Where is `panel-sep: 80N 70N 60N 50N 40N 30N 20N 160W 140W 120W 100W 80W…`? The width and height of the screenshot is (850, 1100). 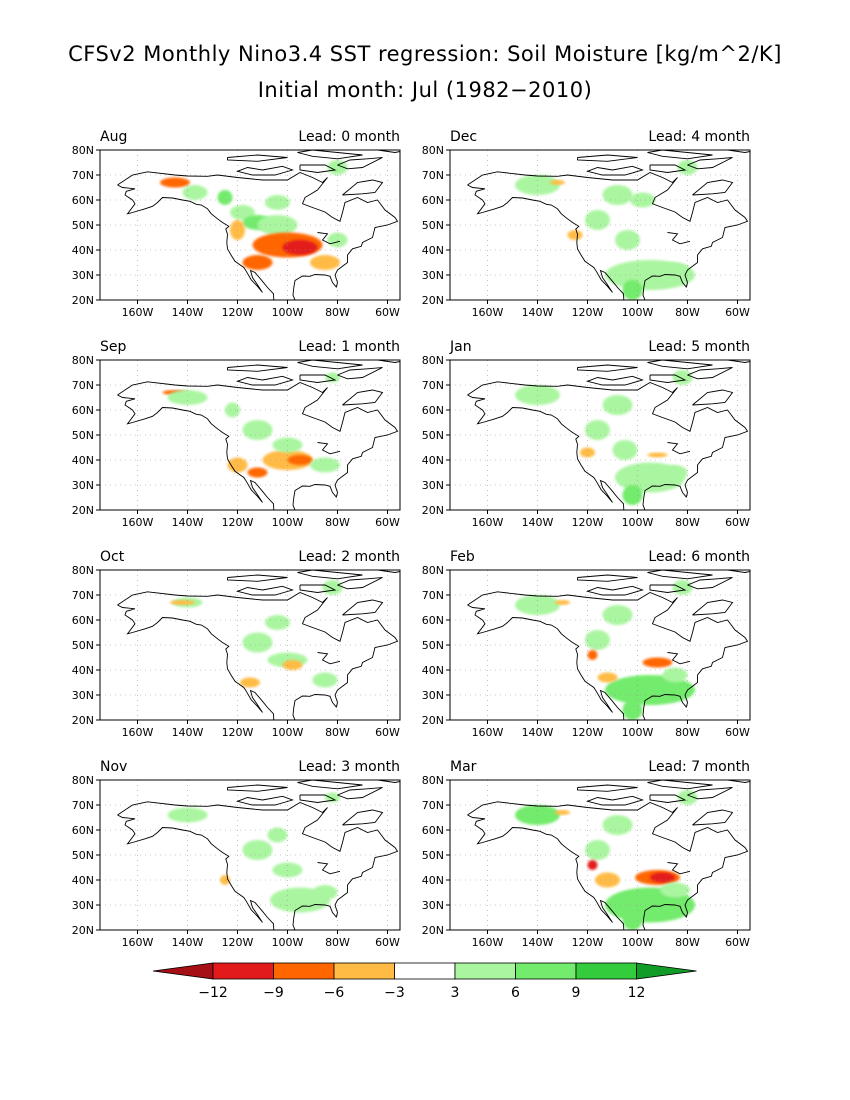
panel-sep: 80N 70N 60N 50N 40N 30N 20N 160W 140W 120W 100W 80W… is located at coordinates (236, 434).